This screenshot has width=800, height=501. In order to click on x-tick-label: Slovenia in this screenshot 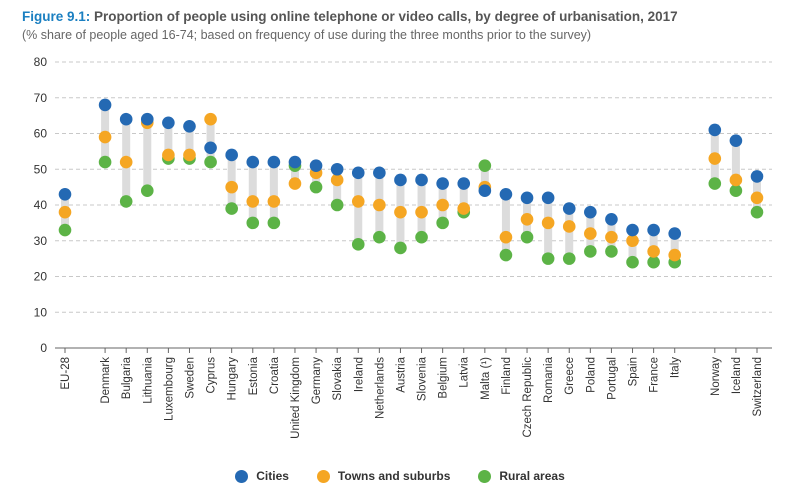, I will do `click(423, 378)`.